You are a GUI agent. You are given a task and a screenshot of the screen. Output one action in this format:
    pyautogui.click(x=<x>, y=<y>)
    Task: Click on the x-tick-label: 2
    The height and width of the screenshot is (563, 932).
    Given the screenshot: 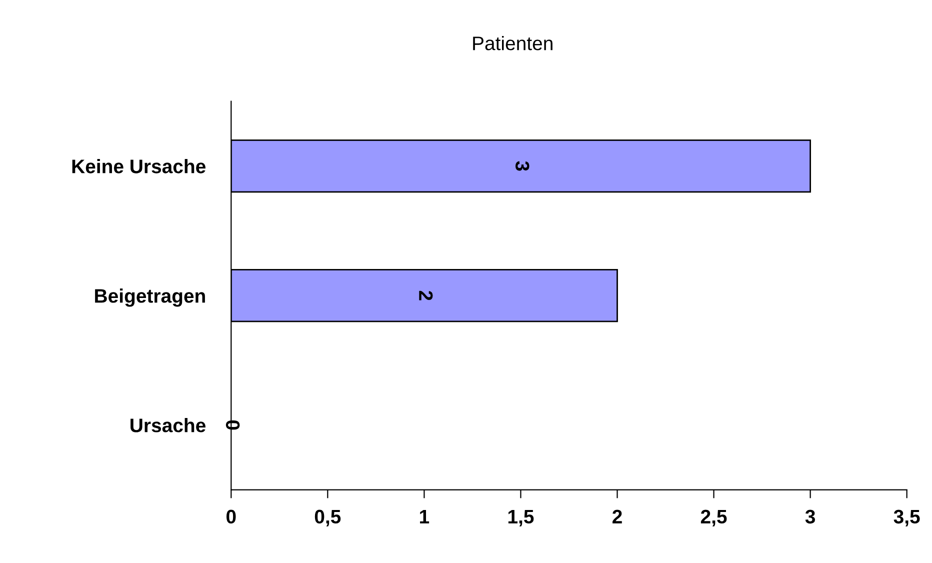 What is the action you would take?
    pyautogui.click(x=617, y=517)
    